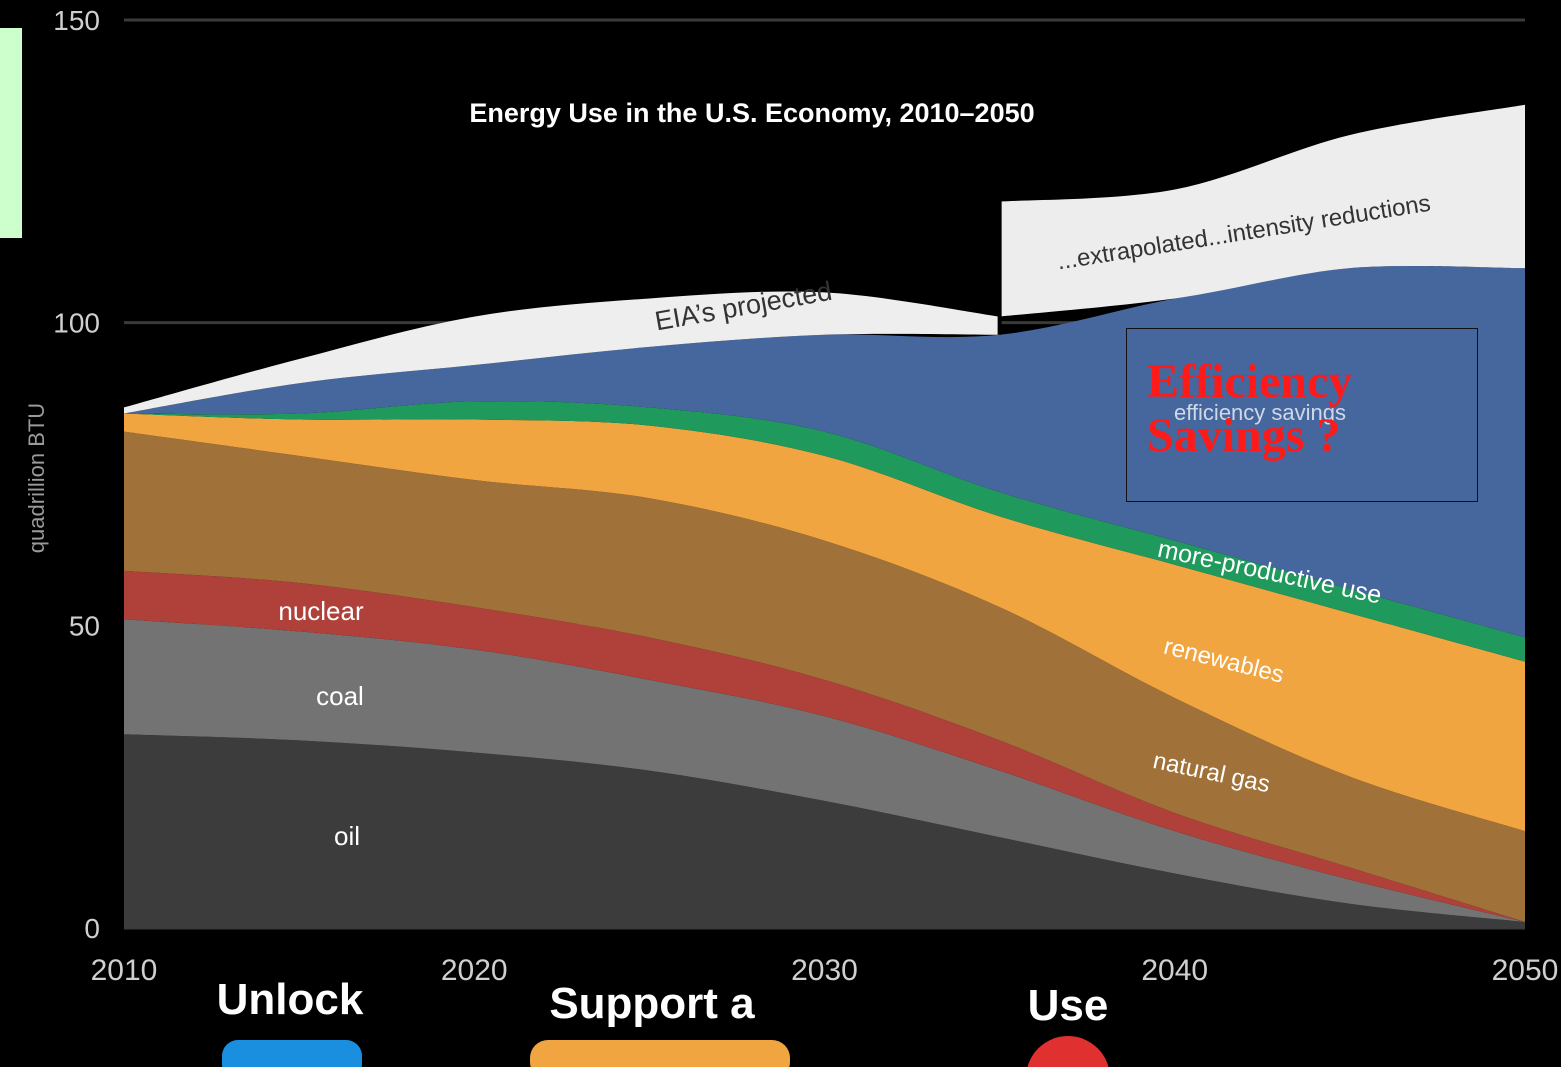  I want to click on y-axis-label: quadrillion BTU, so click(36, 478).